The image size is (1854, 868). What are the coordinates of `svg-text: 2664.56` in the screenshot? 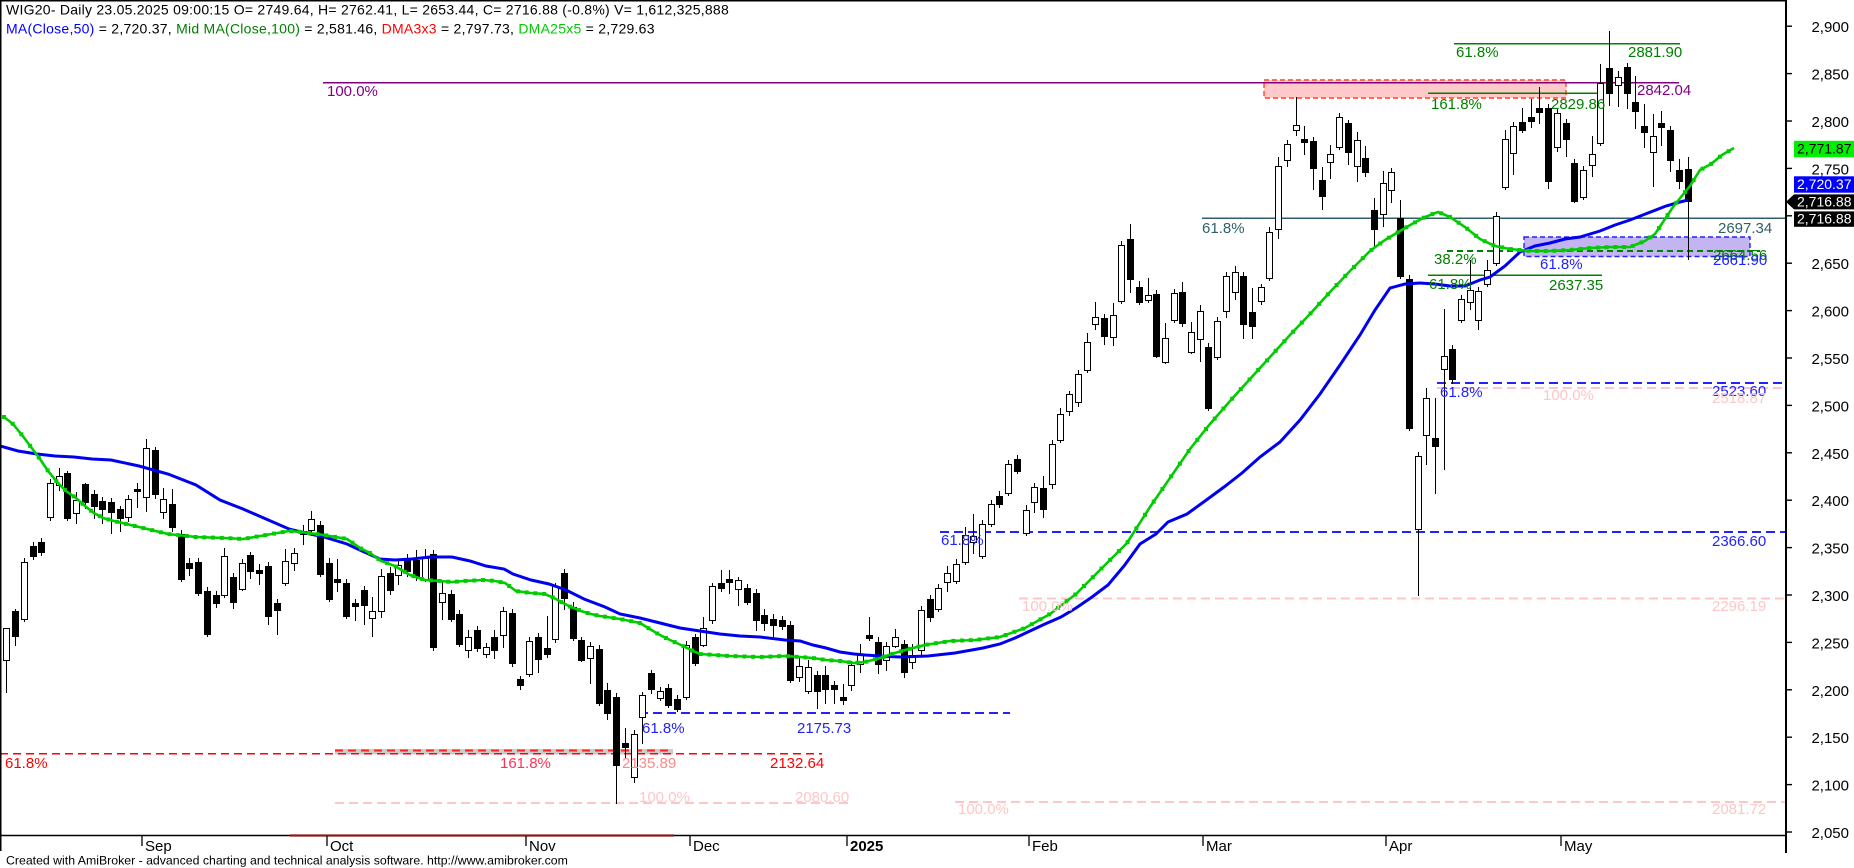 It's located at (1740, 255).